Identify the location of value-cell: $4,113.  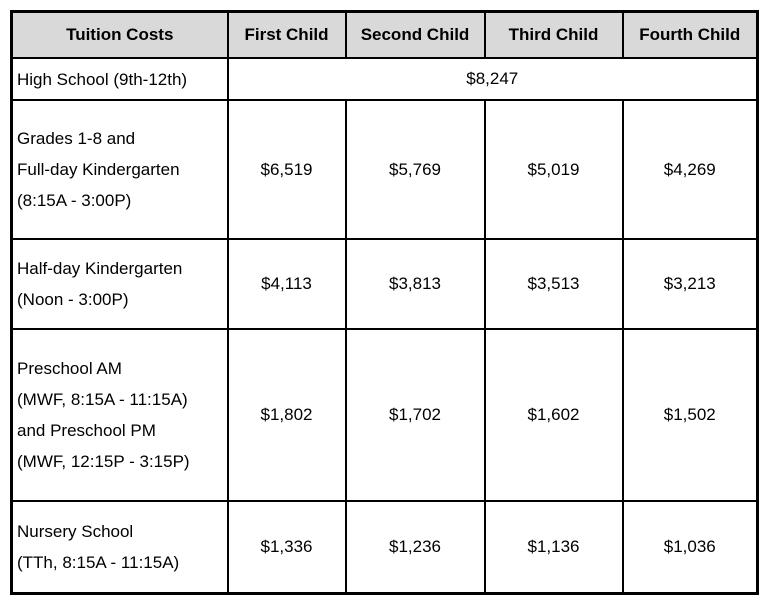
(286, 284).